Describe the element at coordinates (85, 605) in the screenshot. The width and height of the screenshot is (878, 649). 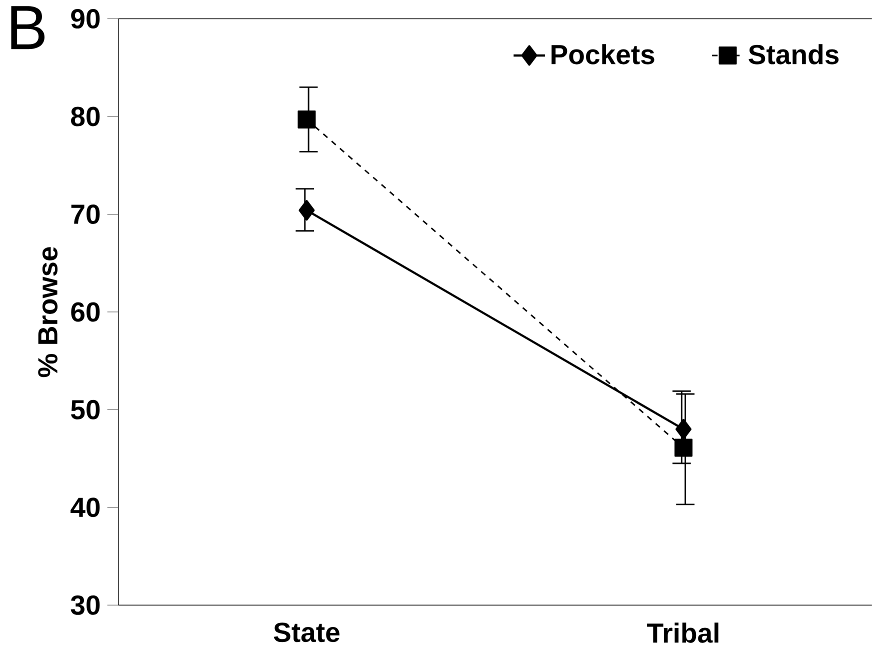
I see `y-tick-label: 30` at that location.